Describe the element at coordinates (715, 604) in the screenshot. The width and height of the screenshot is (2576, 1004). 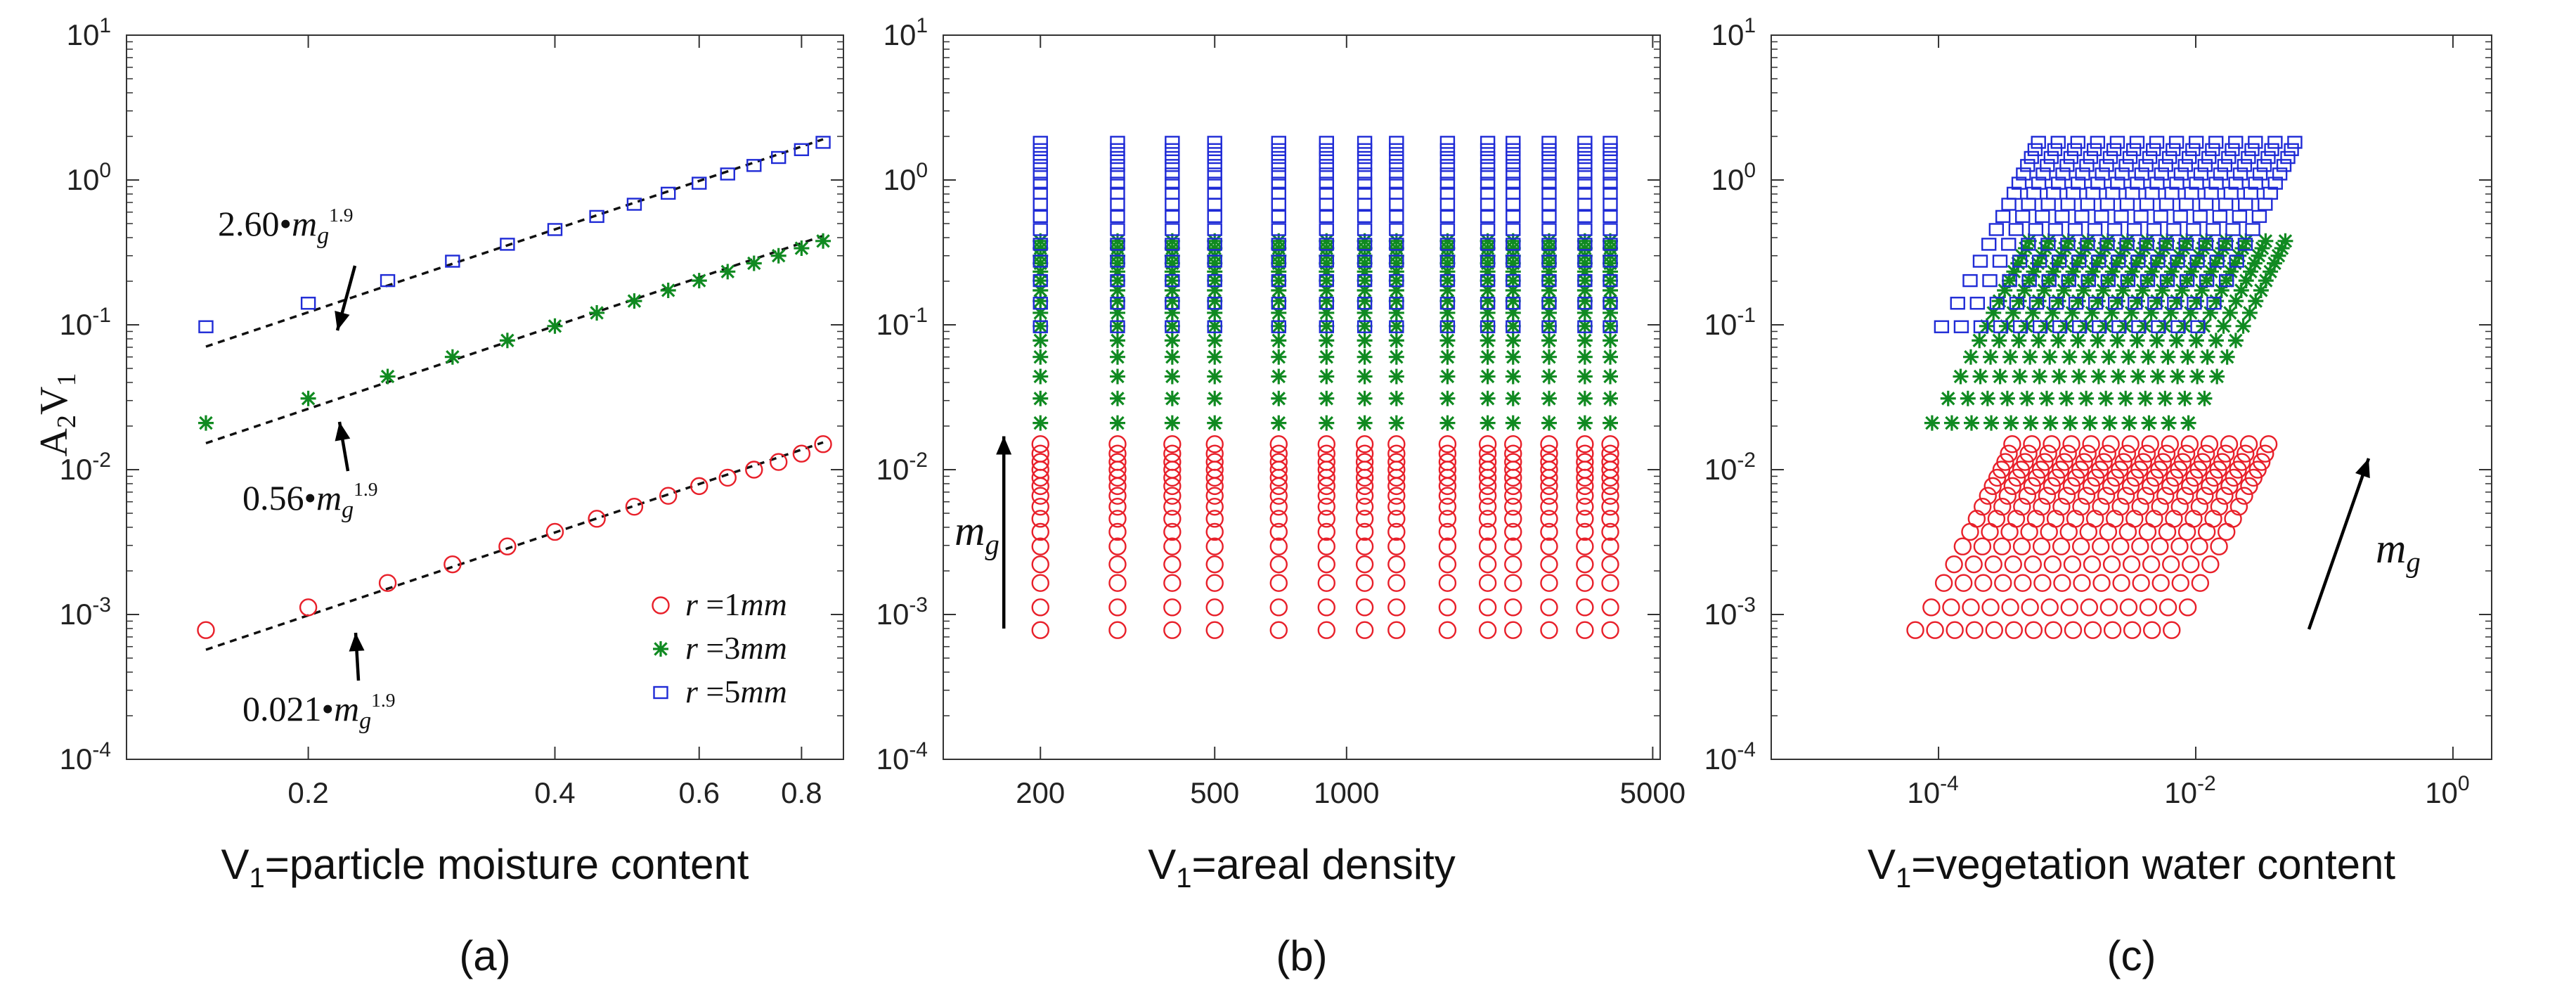
I see `legend-label-eq: =` at that location.